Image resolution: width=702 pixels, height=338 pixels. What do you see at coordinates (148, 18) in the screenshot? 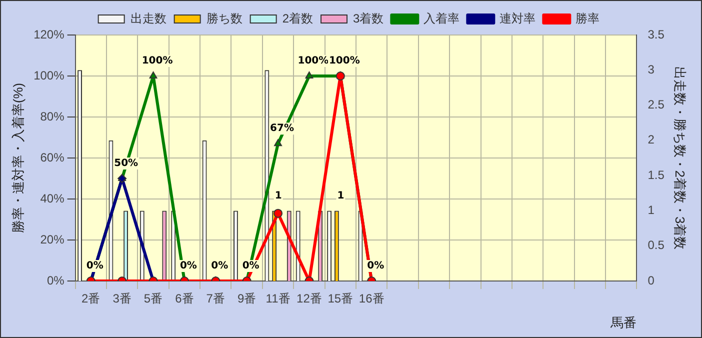
I see `legend-label: 出走数` at bounding box center [148, 18].